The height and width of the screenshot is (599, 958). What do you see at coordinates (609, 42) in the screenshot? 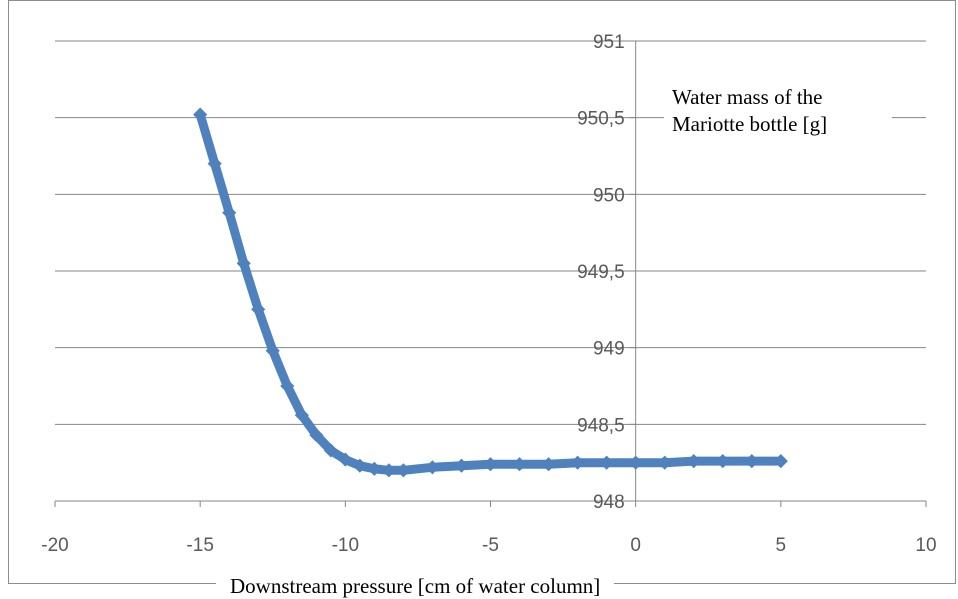
I see `y-tick-label-6: 951` at bounding box center [609, 42].